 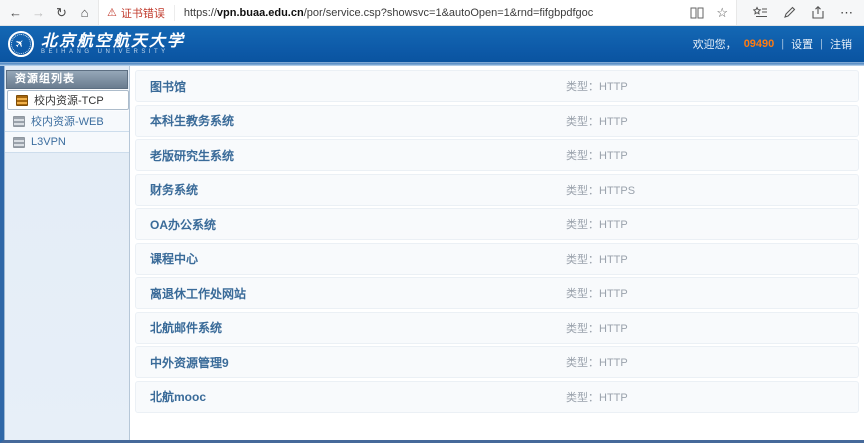 I want to click on settings-link: 设置, so click(x=802, y=45).